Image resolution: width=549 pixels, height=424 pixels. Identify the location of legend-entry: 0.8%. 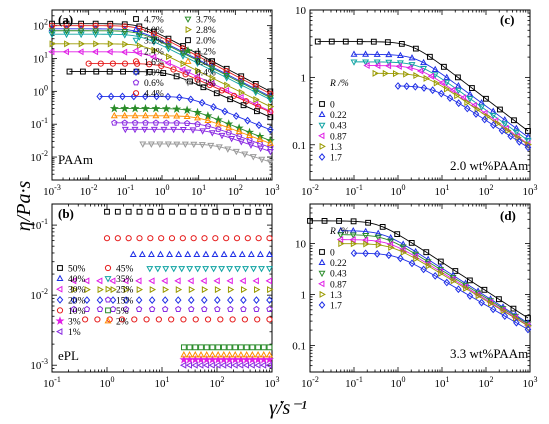
(200, 62).